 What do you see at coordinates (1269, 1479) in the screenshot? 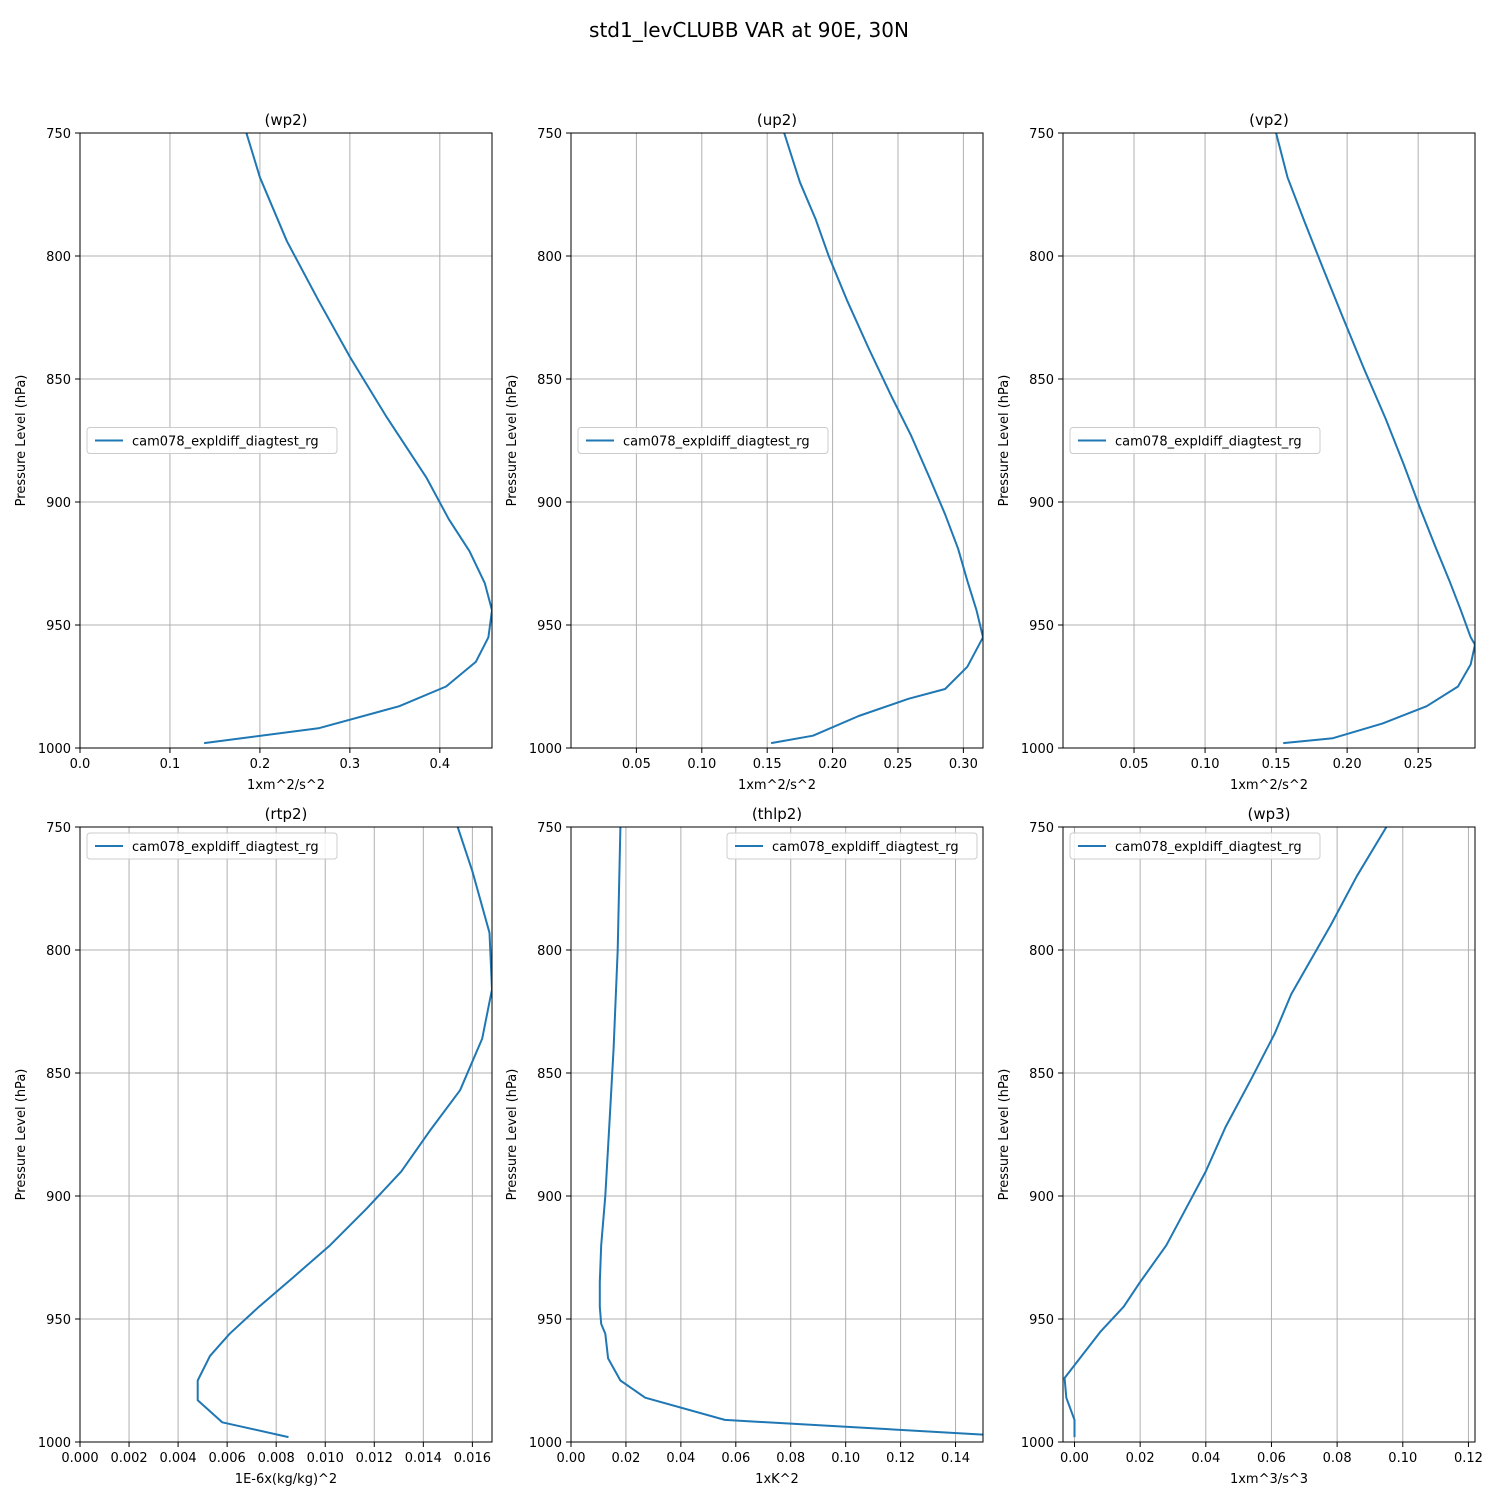
I see `x-axis-label: 1xm^3/s^3` at bounding box center [1269, 1479].